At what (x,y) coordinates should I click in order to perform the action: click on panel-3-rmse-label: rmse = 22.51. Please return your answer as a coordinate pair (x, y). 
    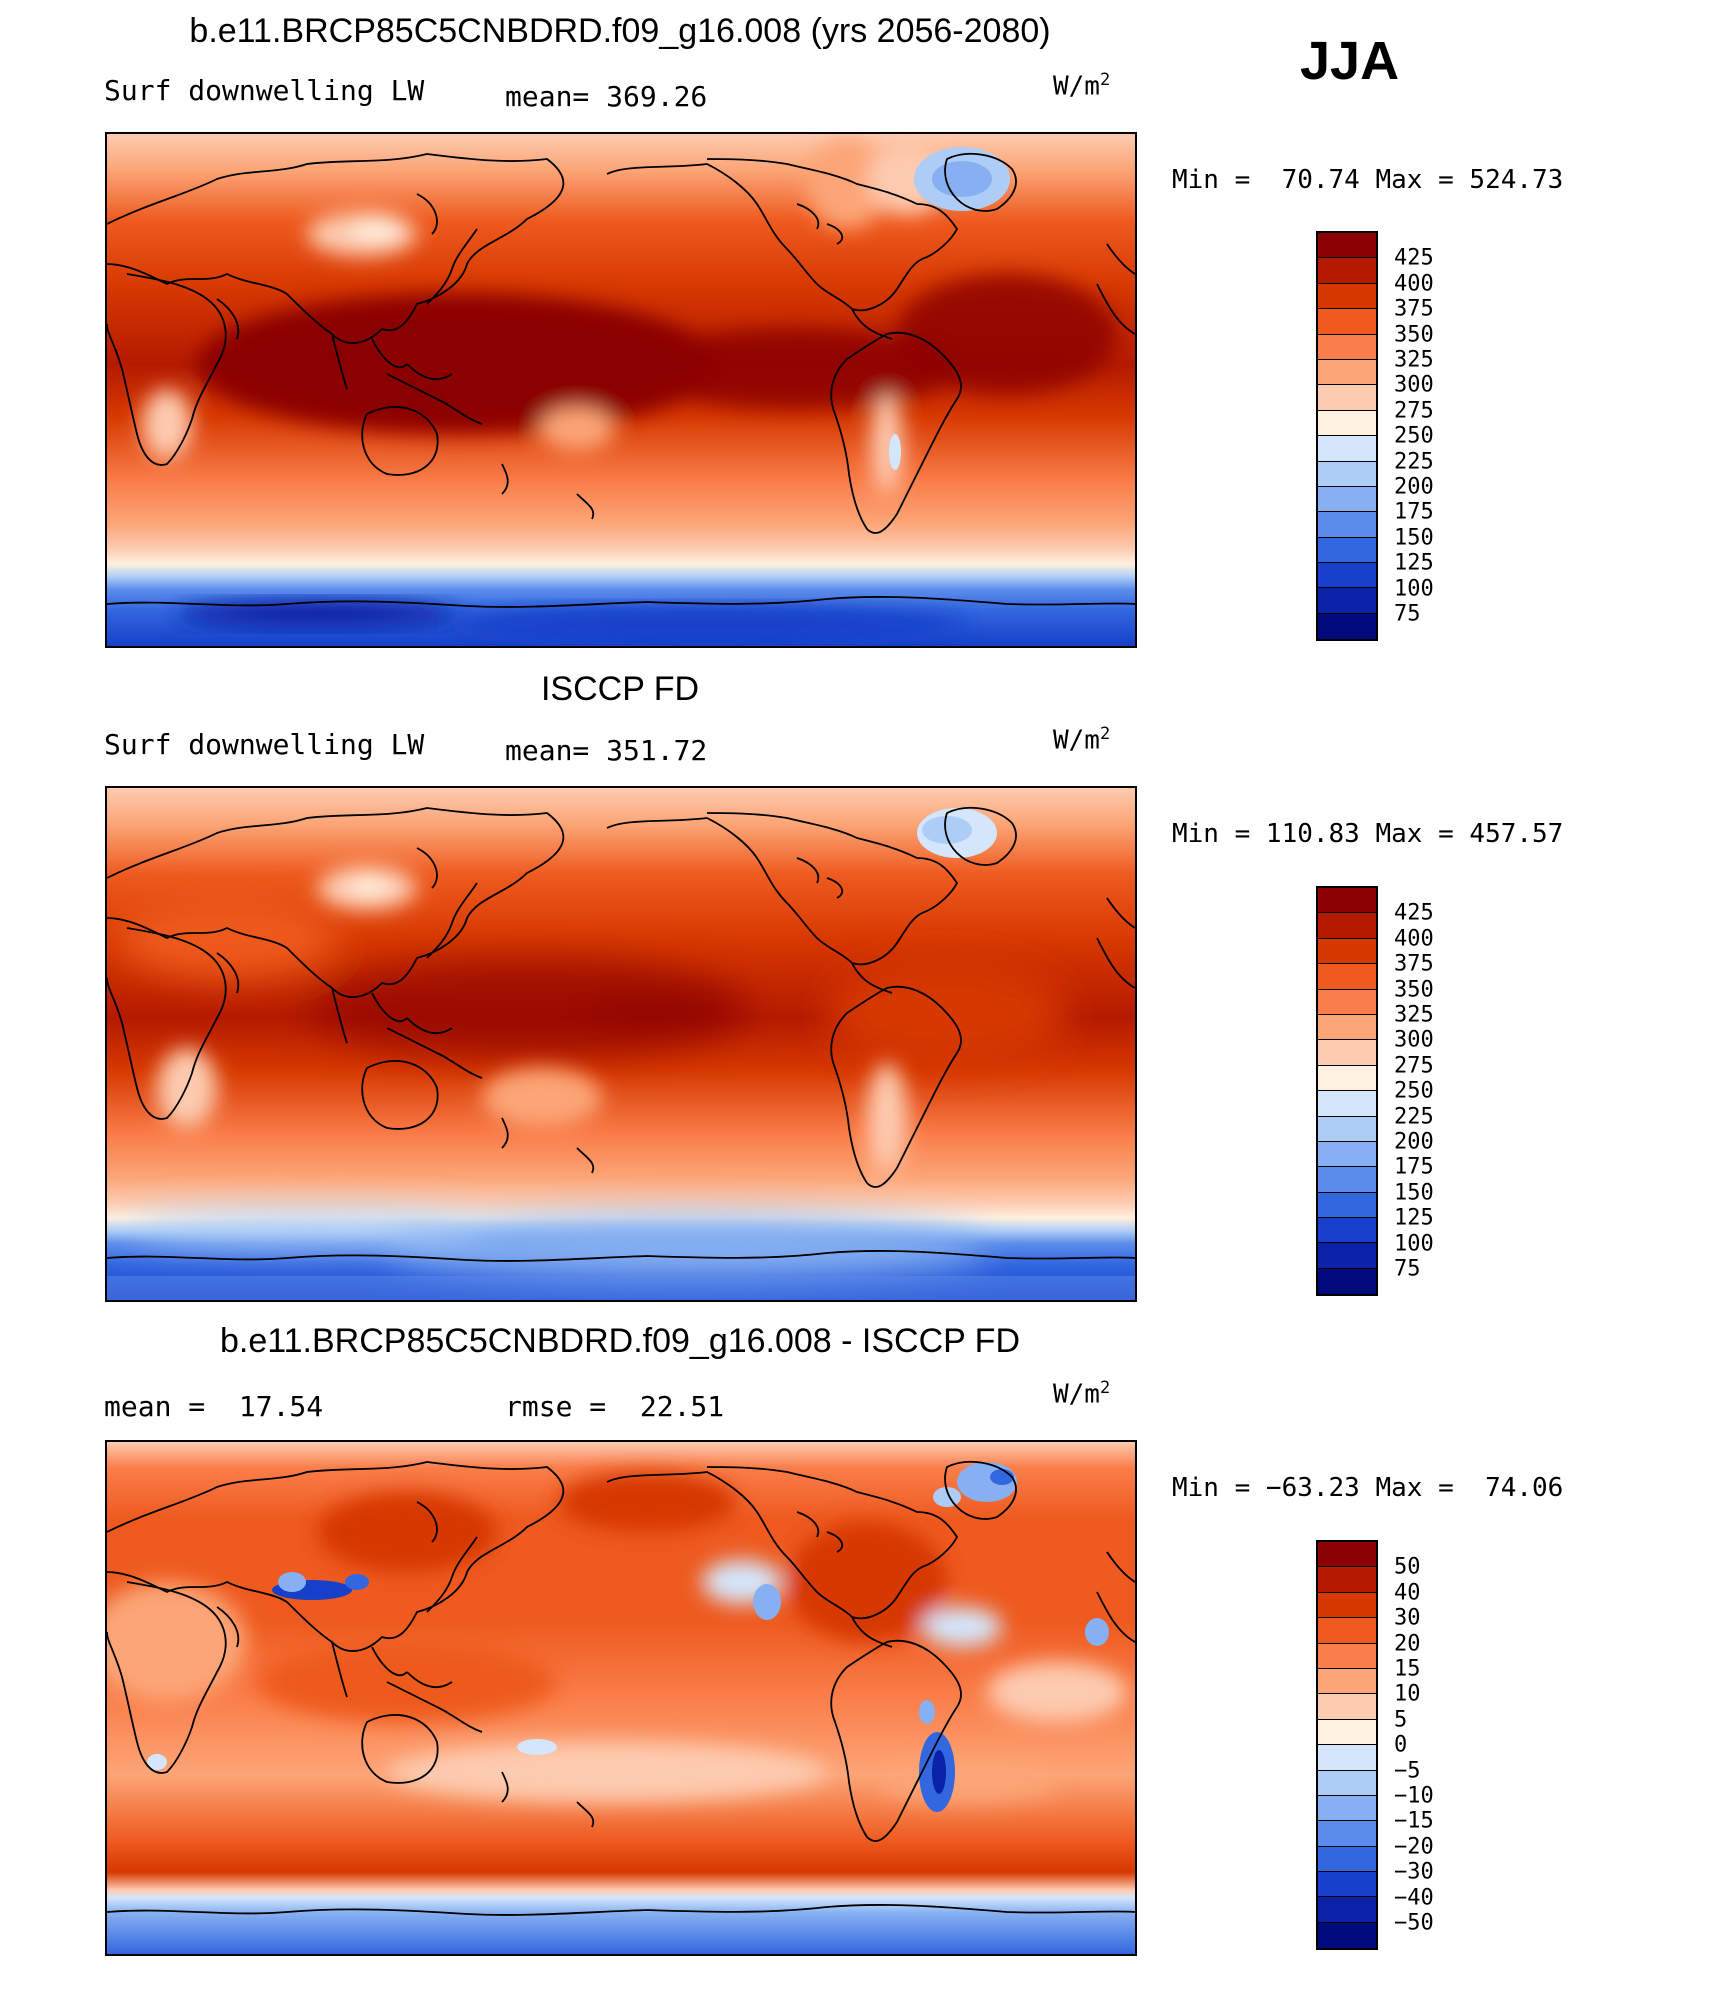
    Looking at the image, I should click on (615, 1406).